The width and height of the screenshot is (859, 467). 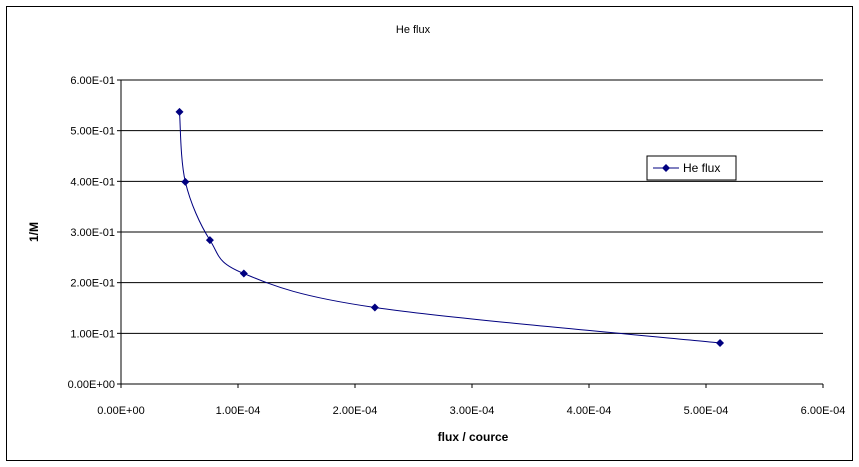 I want to click on y-tick-label: 6.00E-01, so click(x=92, y=81).